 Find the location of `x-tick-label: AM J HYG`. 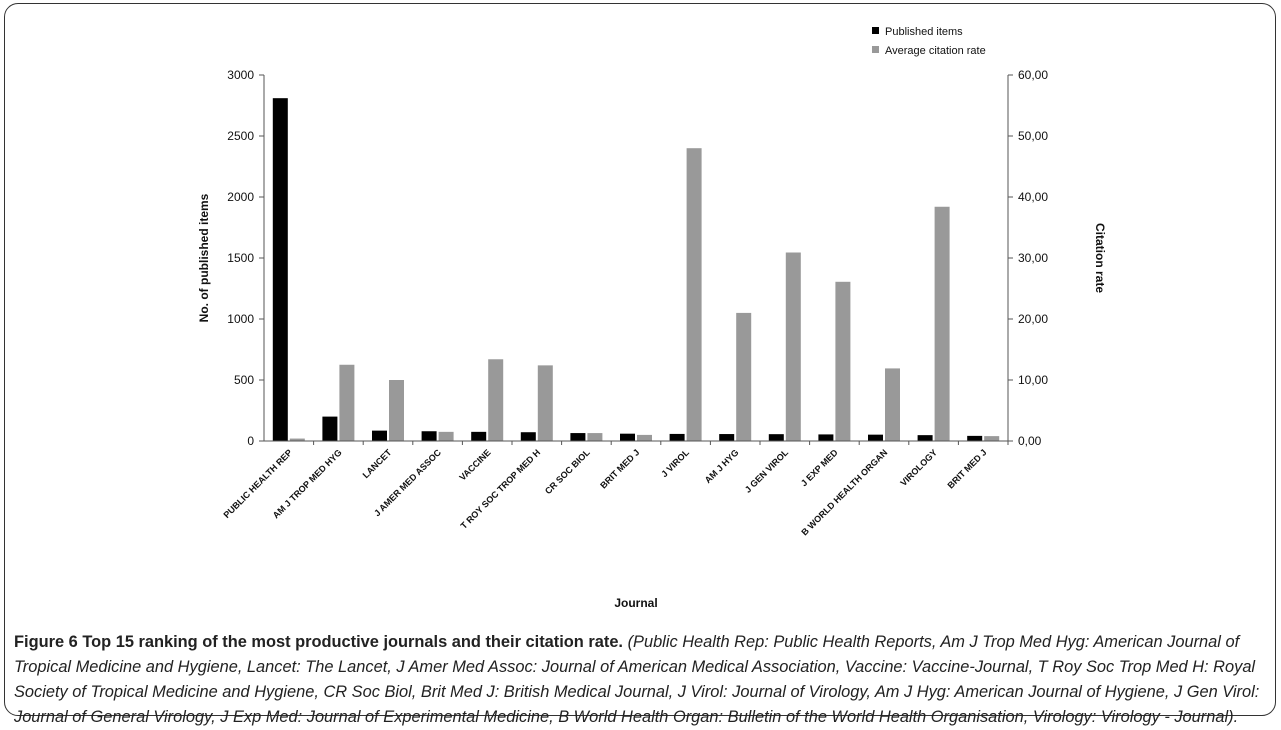

x-tick-label: AM J HYG is located at coordinates (722, 466).